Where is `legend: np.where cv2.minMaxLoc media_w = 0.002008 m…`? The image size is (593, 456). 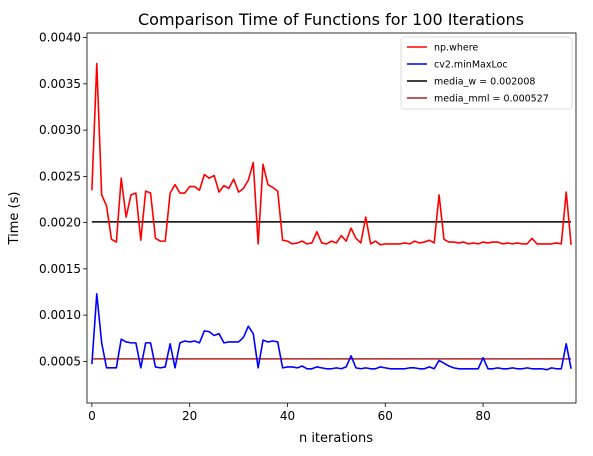 legend: np.where cv2.minMaxLoc media_w = 0.002008 m… is located at coordinates (486, 73).